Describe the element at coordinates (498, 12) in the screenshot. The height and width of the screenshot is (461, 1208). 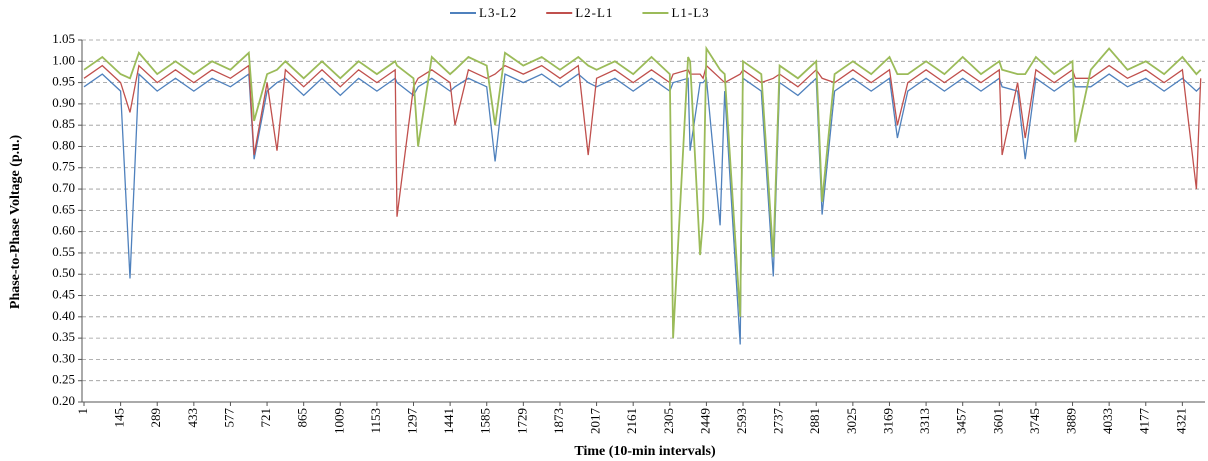
I see `legend-label: L3-L2` at that location.